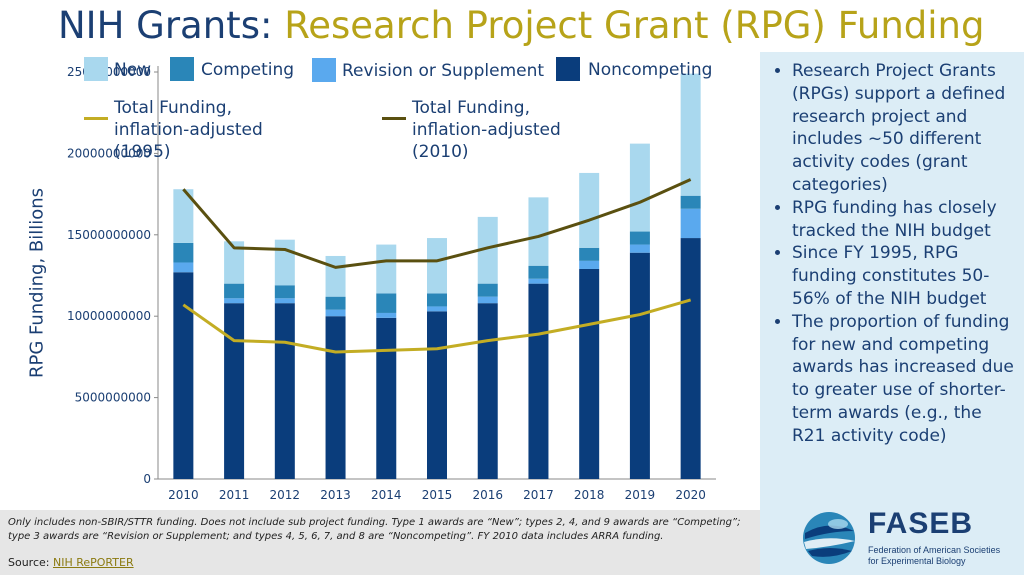 Image resolution: width=1024 pixels, height=575 pixels. Describe the element at coordinates (234, 495) in the screenshot. I see `x-tick-label: 2011` at that location.